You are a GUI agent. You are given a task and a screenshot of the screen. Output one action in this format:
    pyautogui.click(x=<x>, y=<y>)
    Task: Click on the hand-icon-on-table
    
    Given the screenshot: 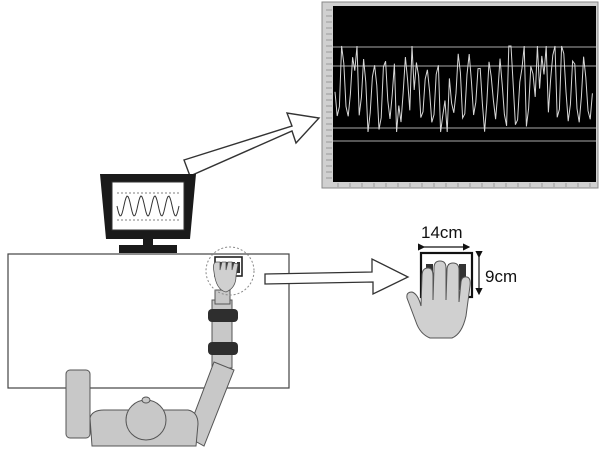 What is the action you would take?
    pyautogui.click(x=230, y=271)
    